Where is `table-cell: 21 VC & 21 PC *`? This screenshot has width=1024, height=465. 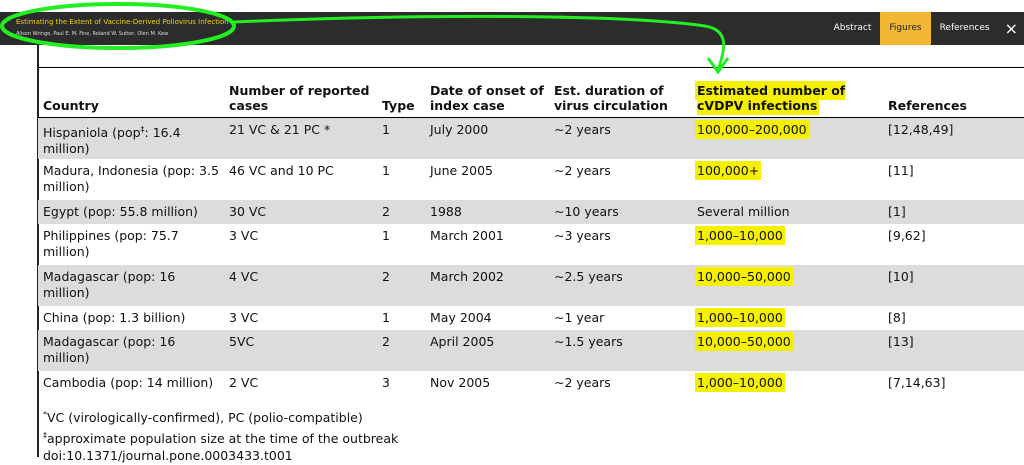
table-cell: 21 VC & 21 PC * is located at coordinates (300, 138).